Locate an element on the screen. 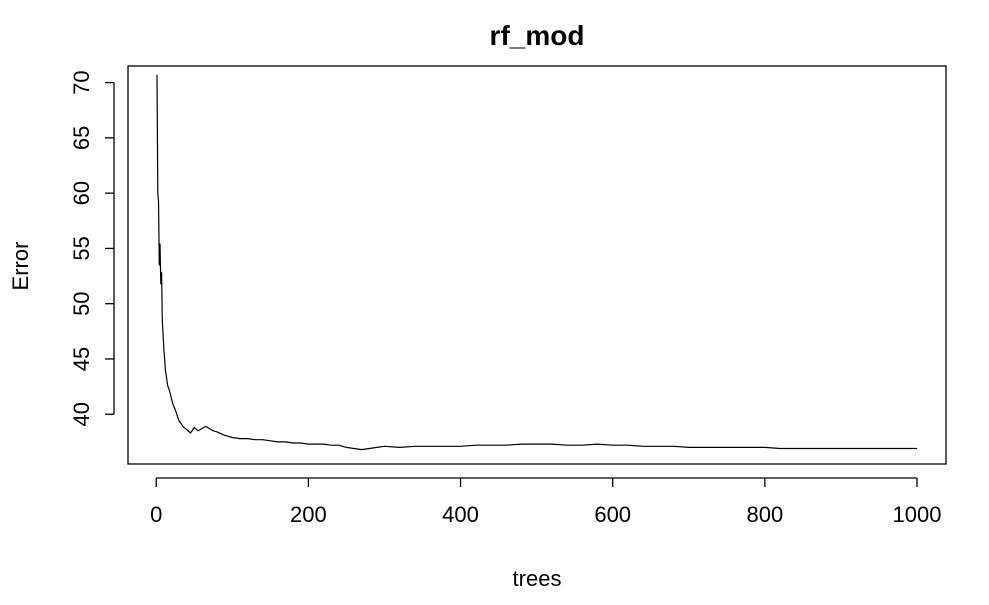 Image resolution: width=989 pixels, height=605 pixels. x-tick-label: 800 is located at coordinates (764, 514).